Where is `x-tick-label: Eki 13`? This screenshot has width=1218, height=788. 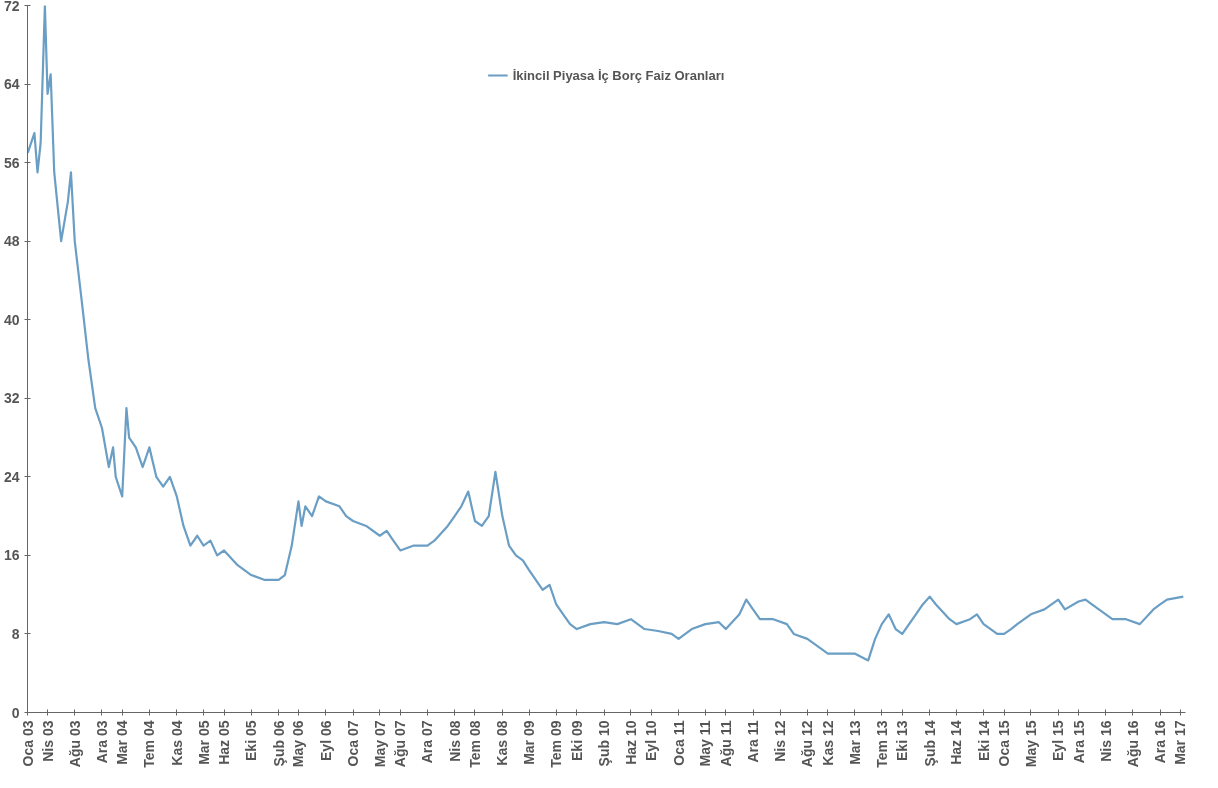
x-tick-label: Eki 13 is located at coordinates (902, 740).